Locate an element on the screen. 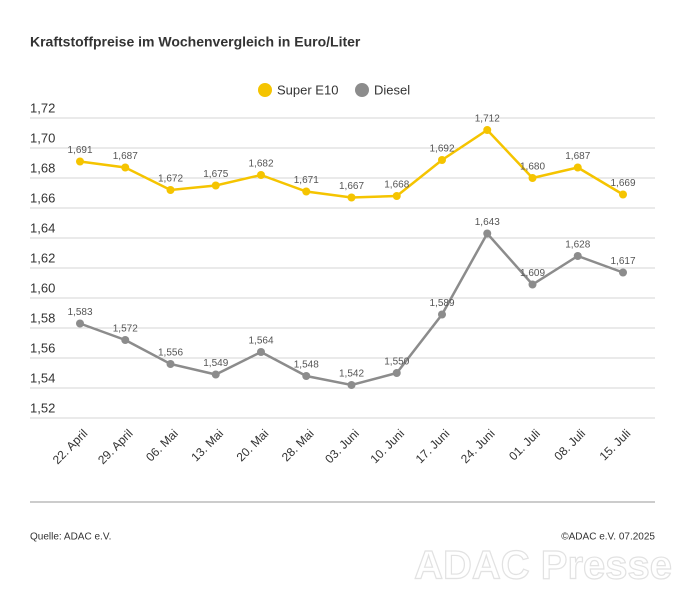 The width and height of the screenshot is (684, 600). data-label: 1,572 is located at coordinates (125, 329).